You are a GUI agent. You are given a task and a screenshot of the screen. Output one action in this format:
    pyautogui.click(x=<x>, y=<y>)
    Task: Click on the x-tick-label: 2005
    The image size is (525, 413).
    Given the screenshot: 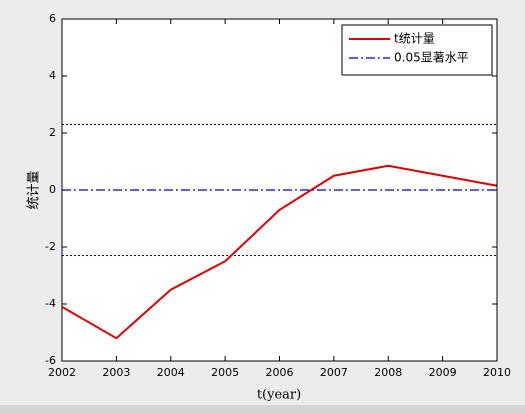 What is the action you would take?
    pyautogui.click(x=225, y=372)
    